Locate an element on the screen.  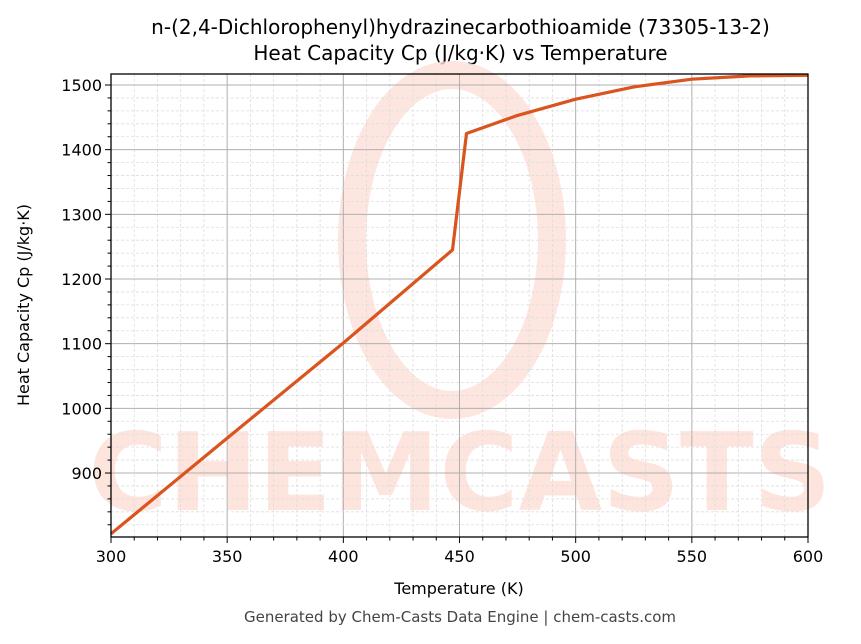
x-tick-label: 450 is located at coordinates (459, 556).